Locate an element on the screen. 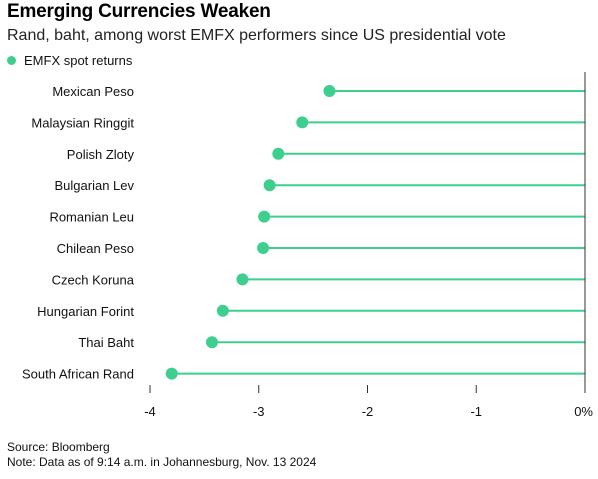  category-label: Romanian Leu is located at coordinates (91, 217).